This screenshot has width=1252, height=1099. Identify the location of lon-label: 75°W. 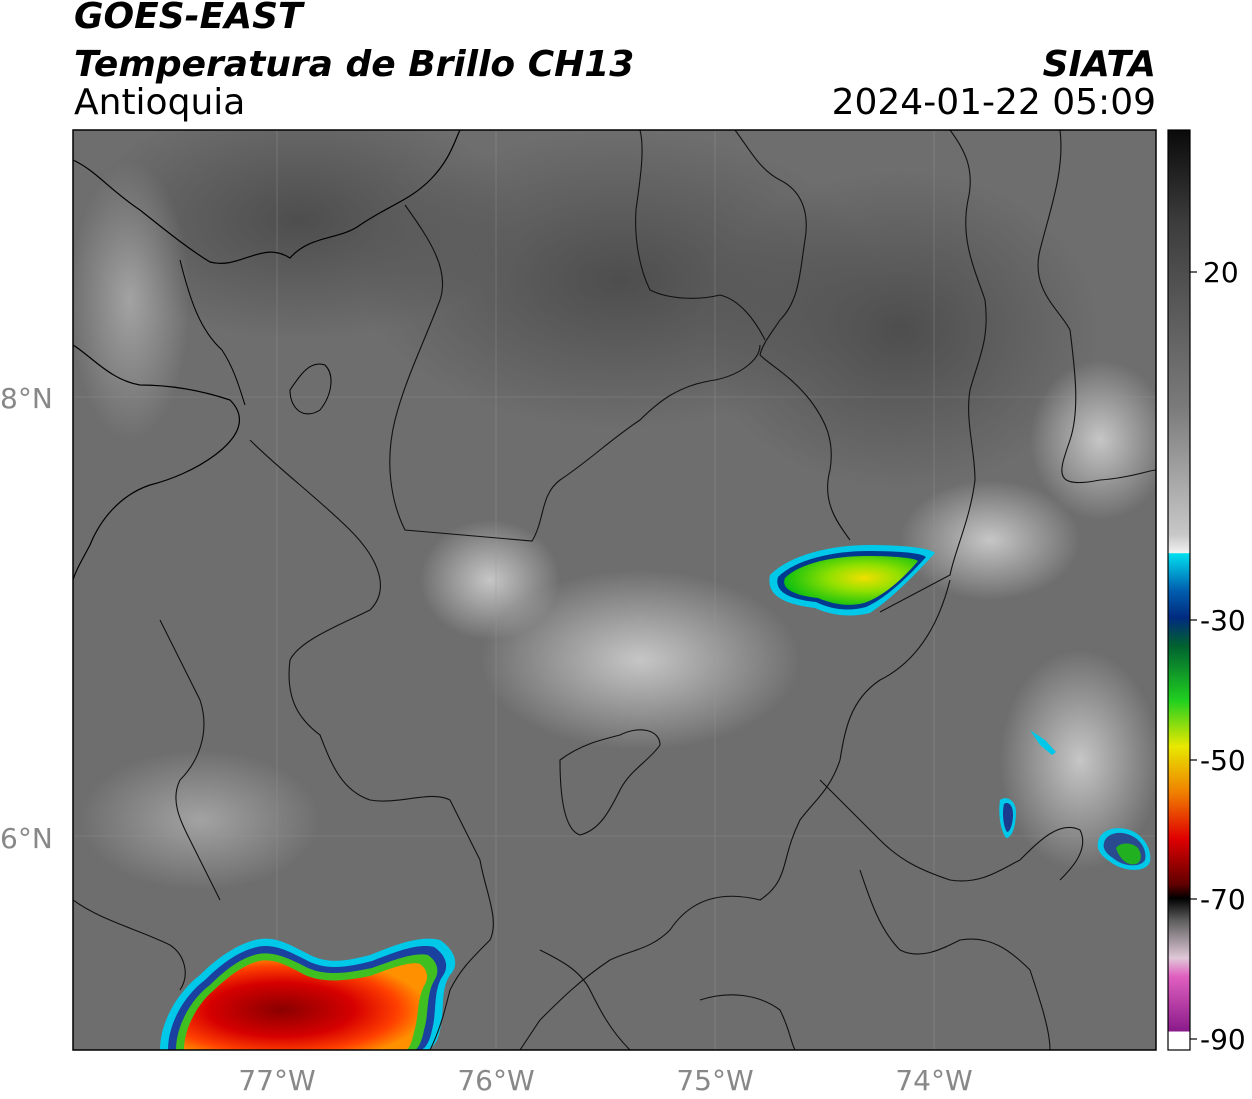
(714, 1080).